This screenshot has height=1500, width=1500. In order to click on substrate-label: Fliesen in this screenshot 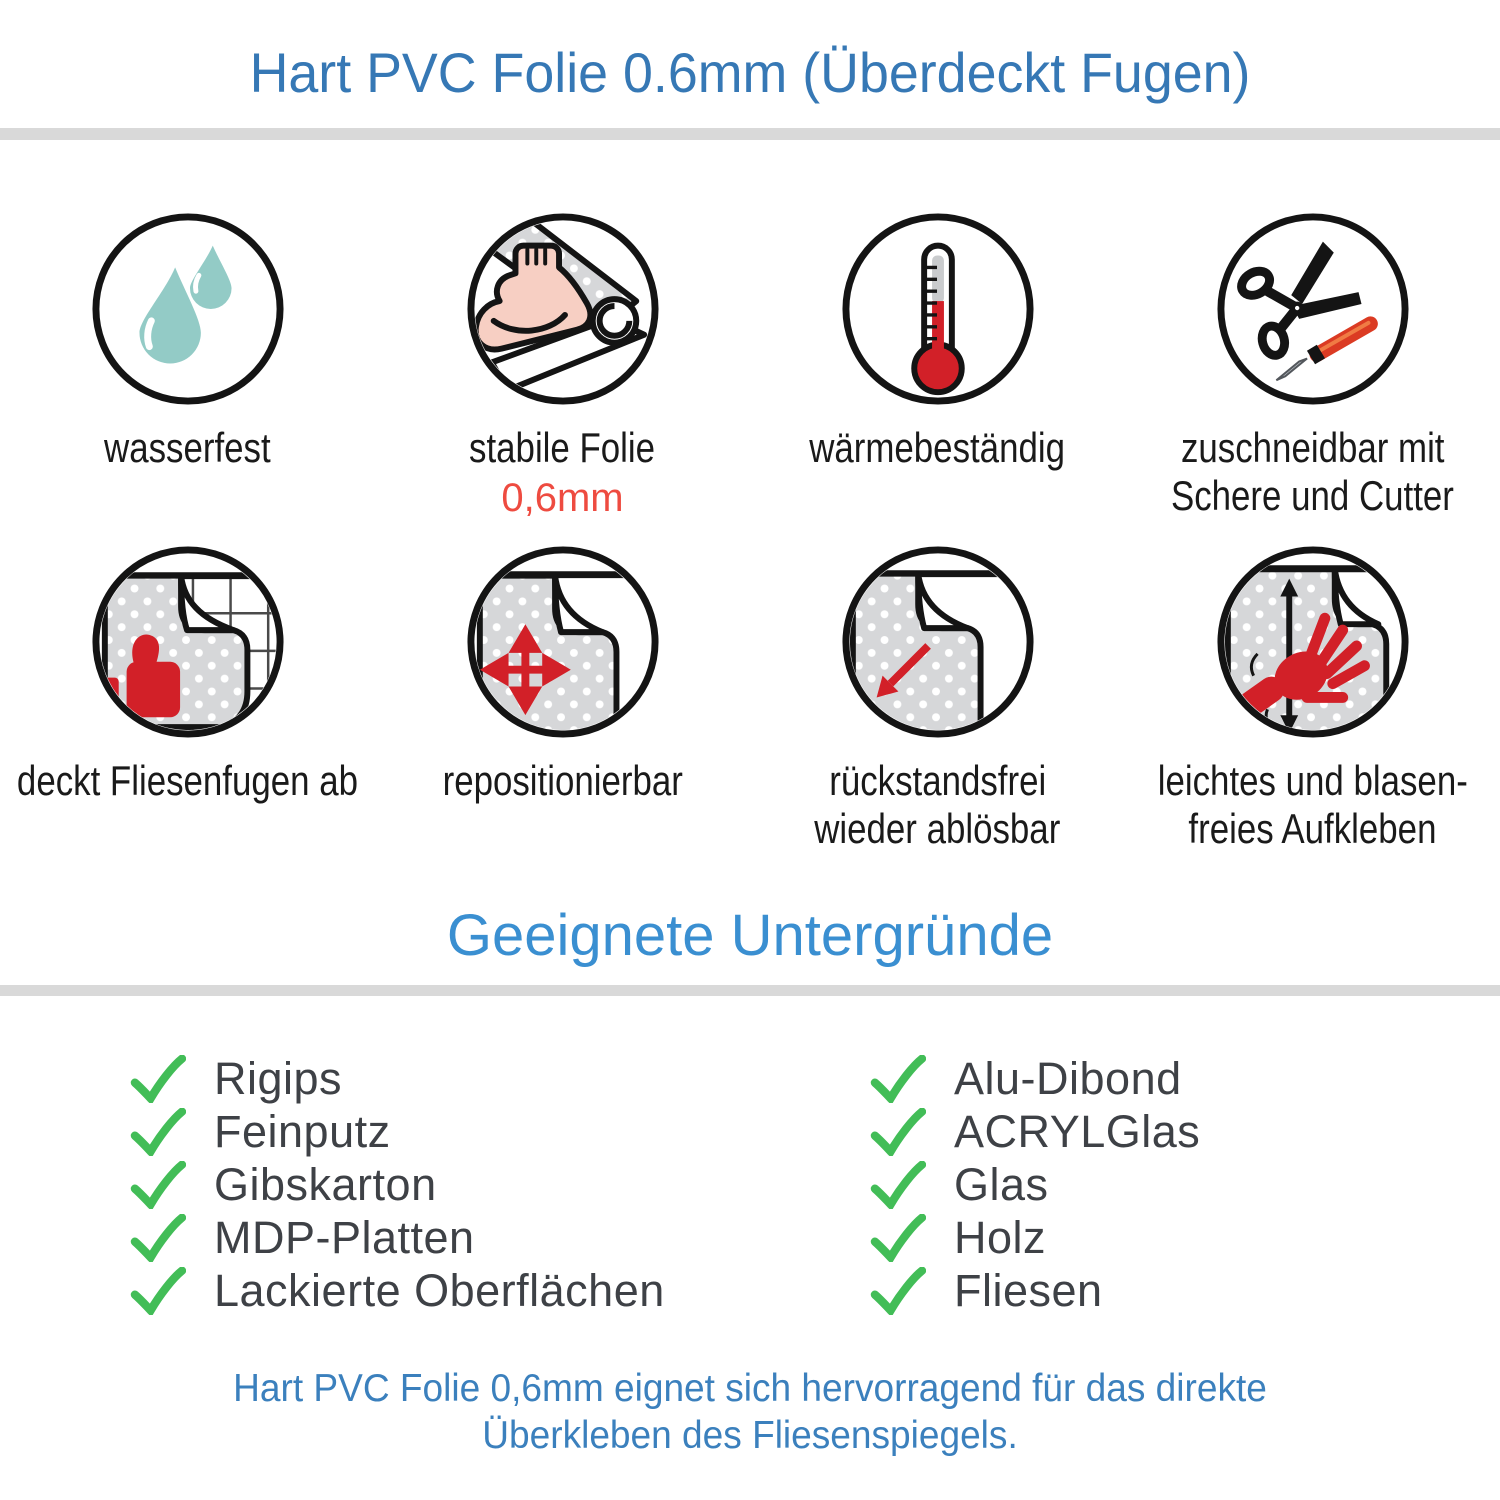, I will do `click(1028, 1290)`.